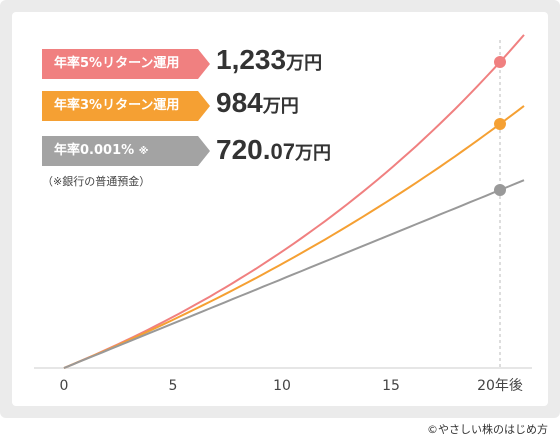 The width and height of the screenshot is (560, 438). What do you see at coordinates (391, 386) in the screenshot?
I see `x-tick-label: 15` at bounding box center [391, 386].